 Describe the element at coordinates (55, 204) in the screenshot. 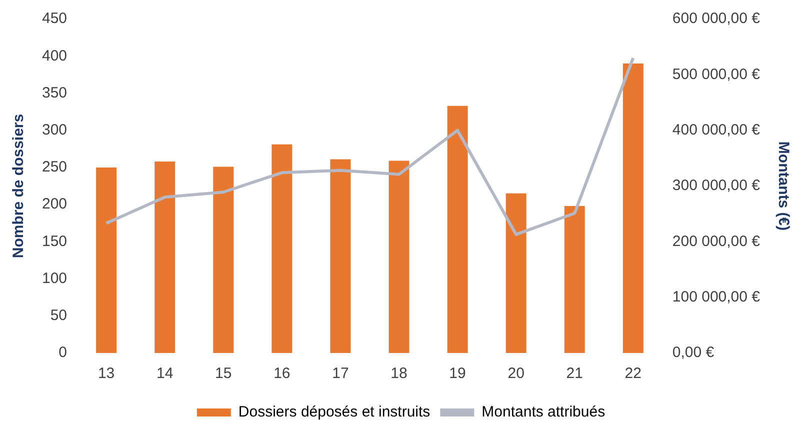

I see `y-tick-label: 200` at that location.